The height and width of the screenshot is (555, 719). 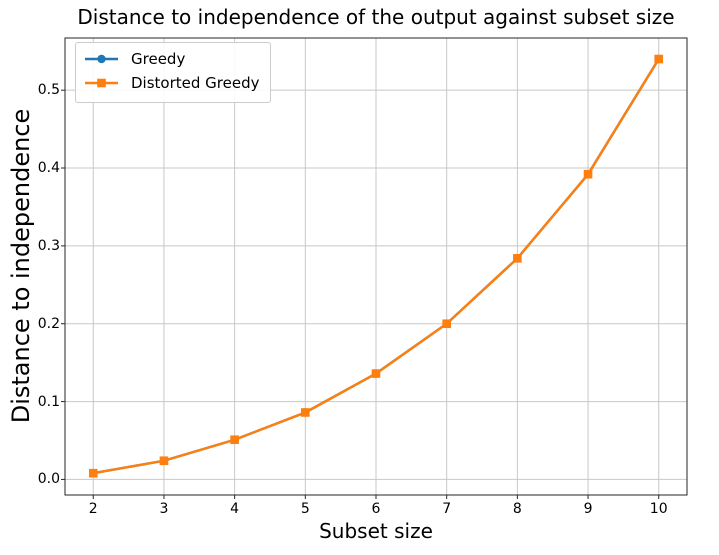 What do you see at coordinates (376, 531) in the screenshot?
I see `x-axis-label: Subset size` at bounding box center [376, 531].